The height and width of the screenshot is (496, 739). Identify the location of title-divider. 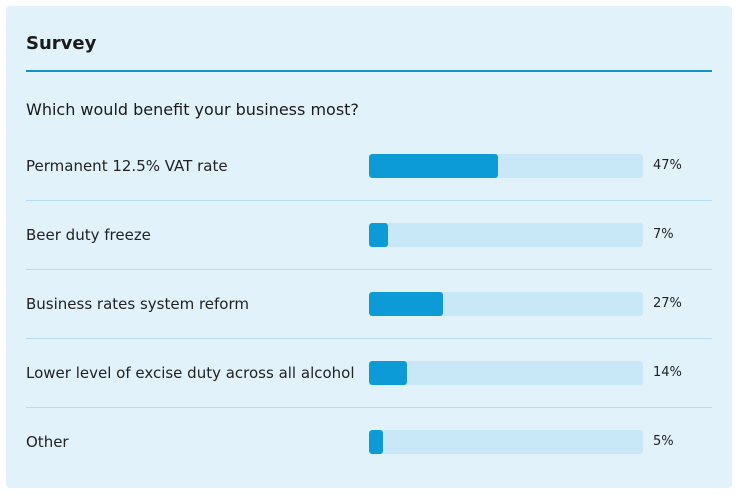
(369, 71).